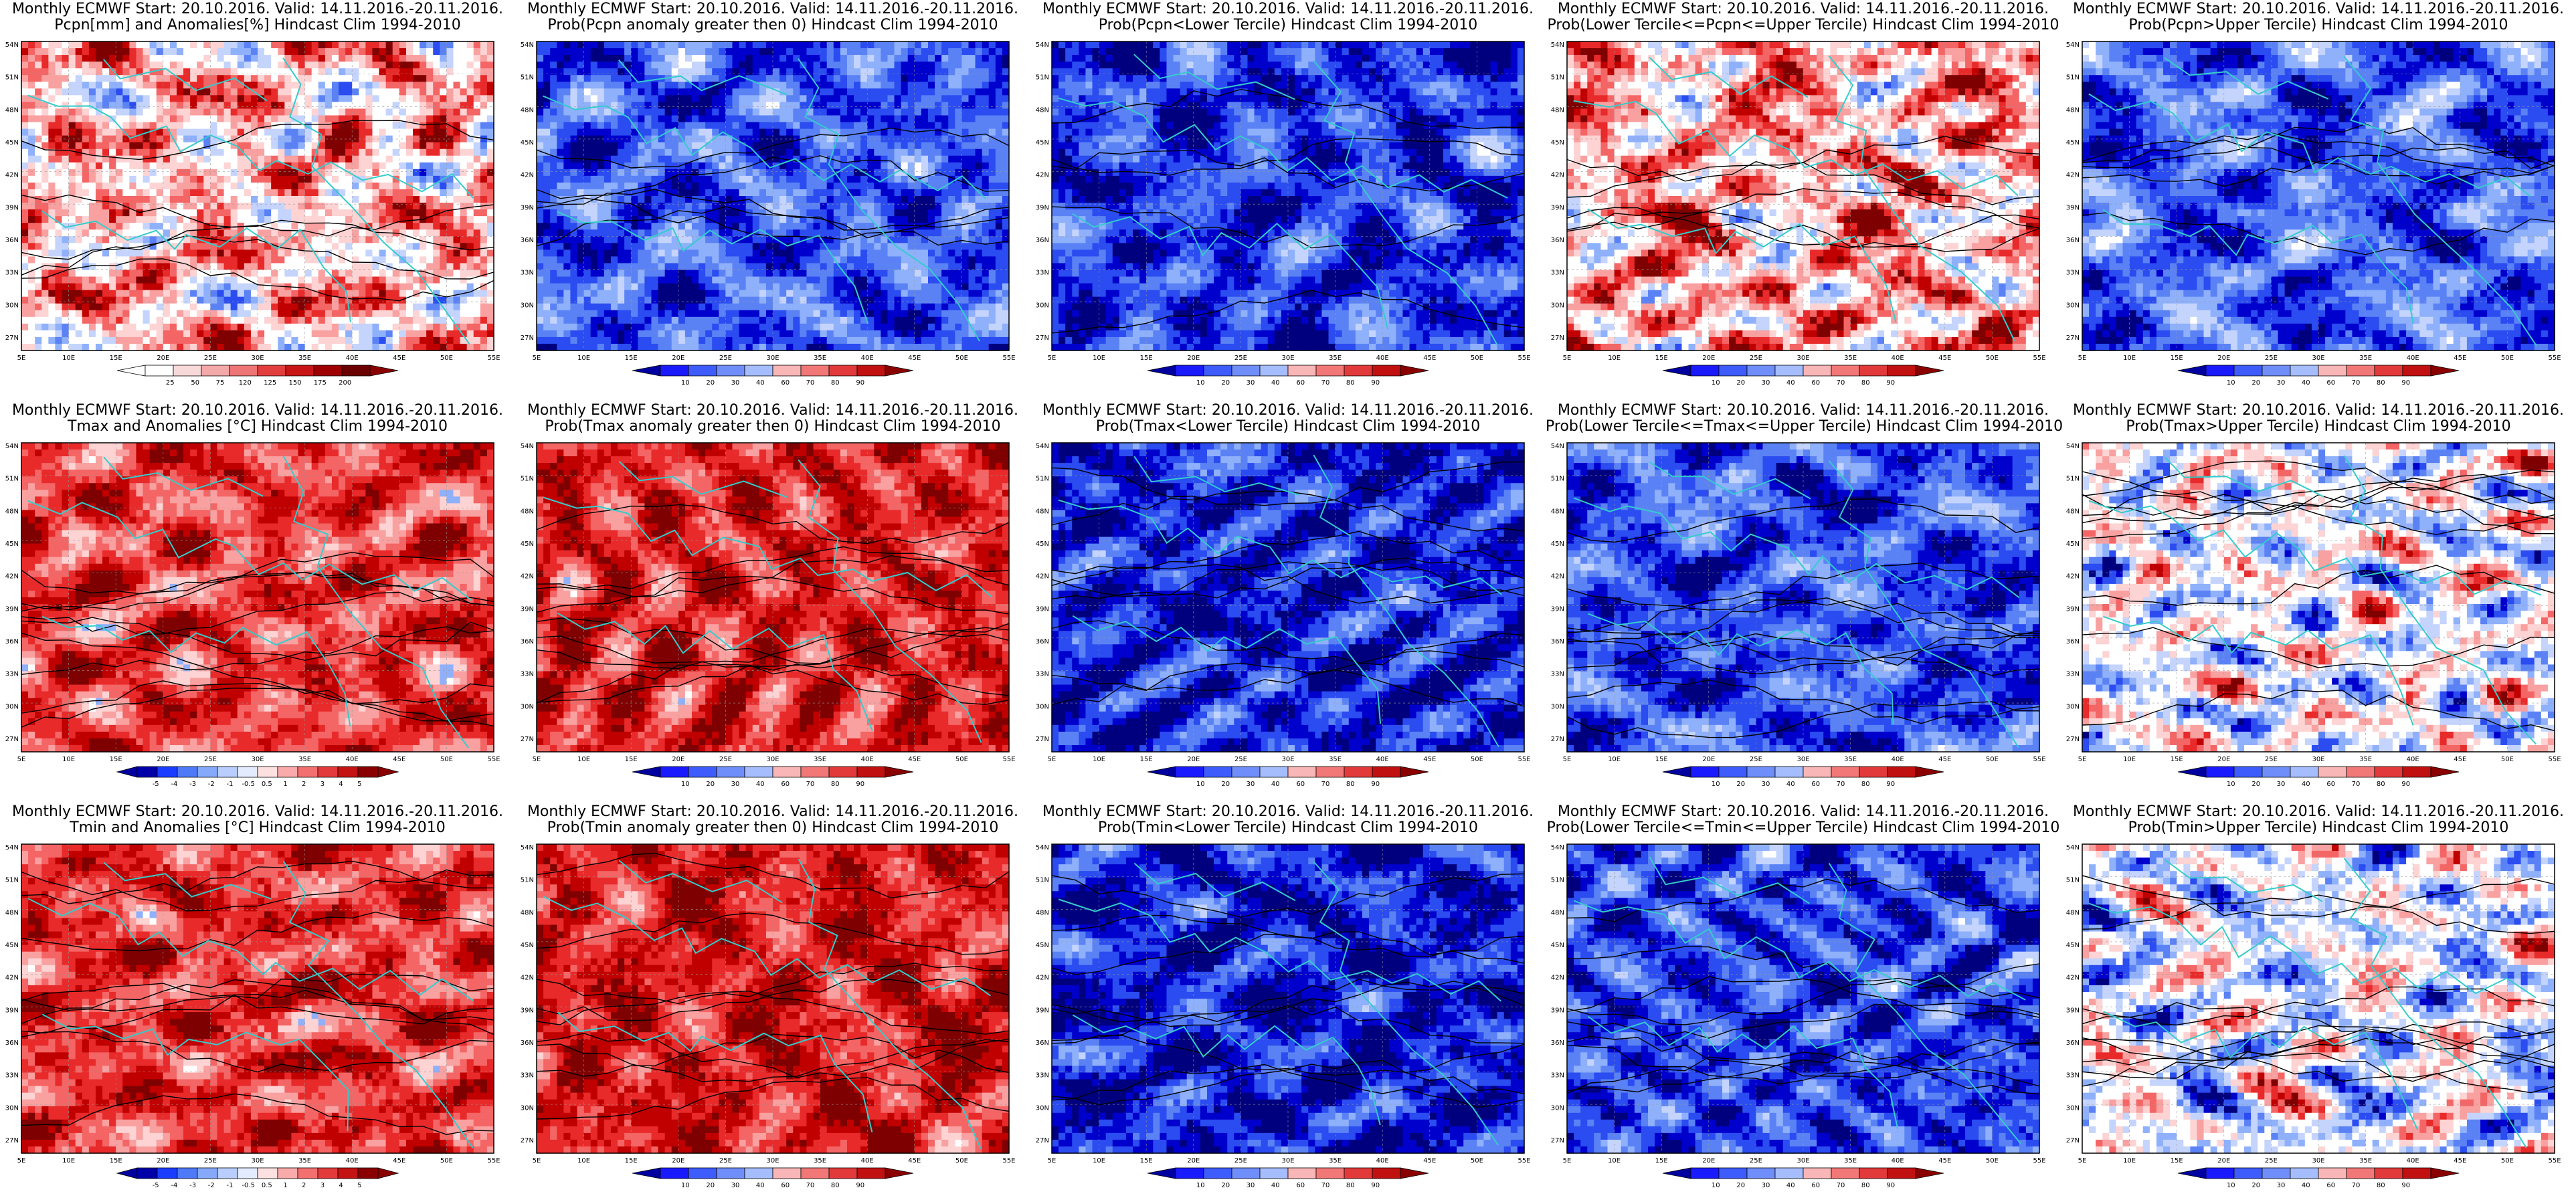  I want to click on colorbar: 10 20 30 40 60 70 80 90, so click(773, 376).